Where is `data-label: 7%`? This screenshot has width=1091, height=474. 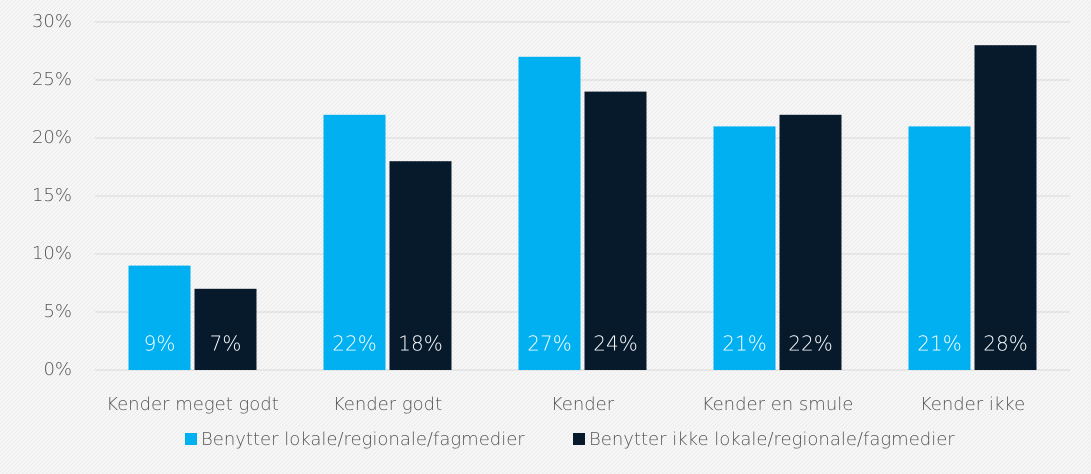
data-label: 7% is located at coordinates (226, 344).